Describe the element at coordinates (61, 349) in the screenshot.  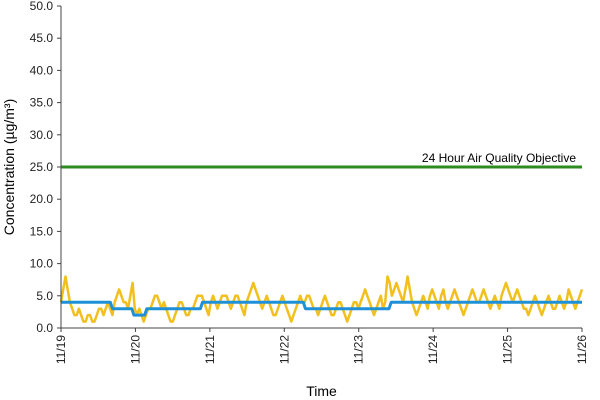
I see `x-tick-label: 11/19` at that location.